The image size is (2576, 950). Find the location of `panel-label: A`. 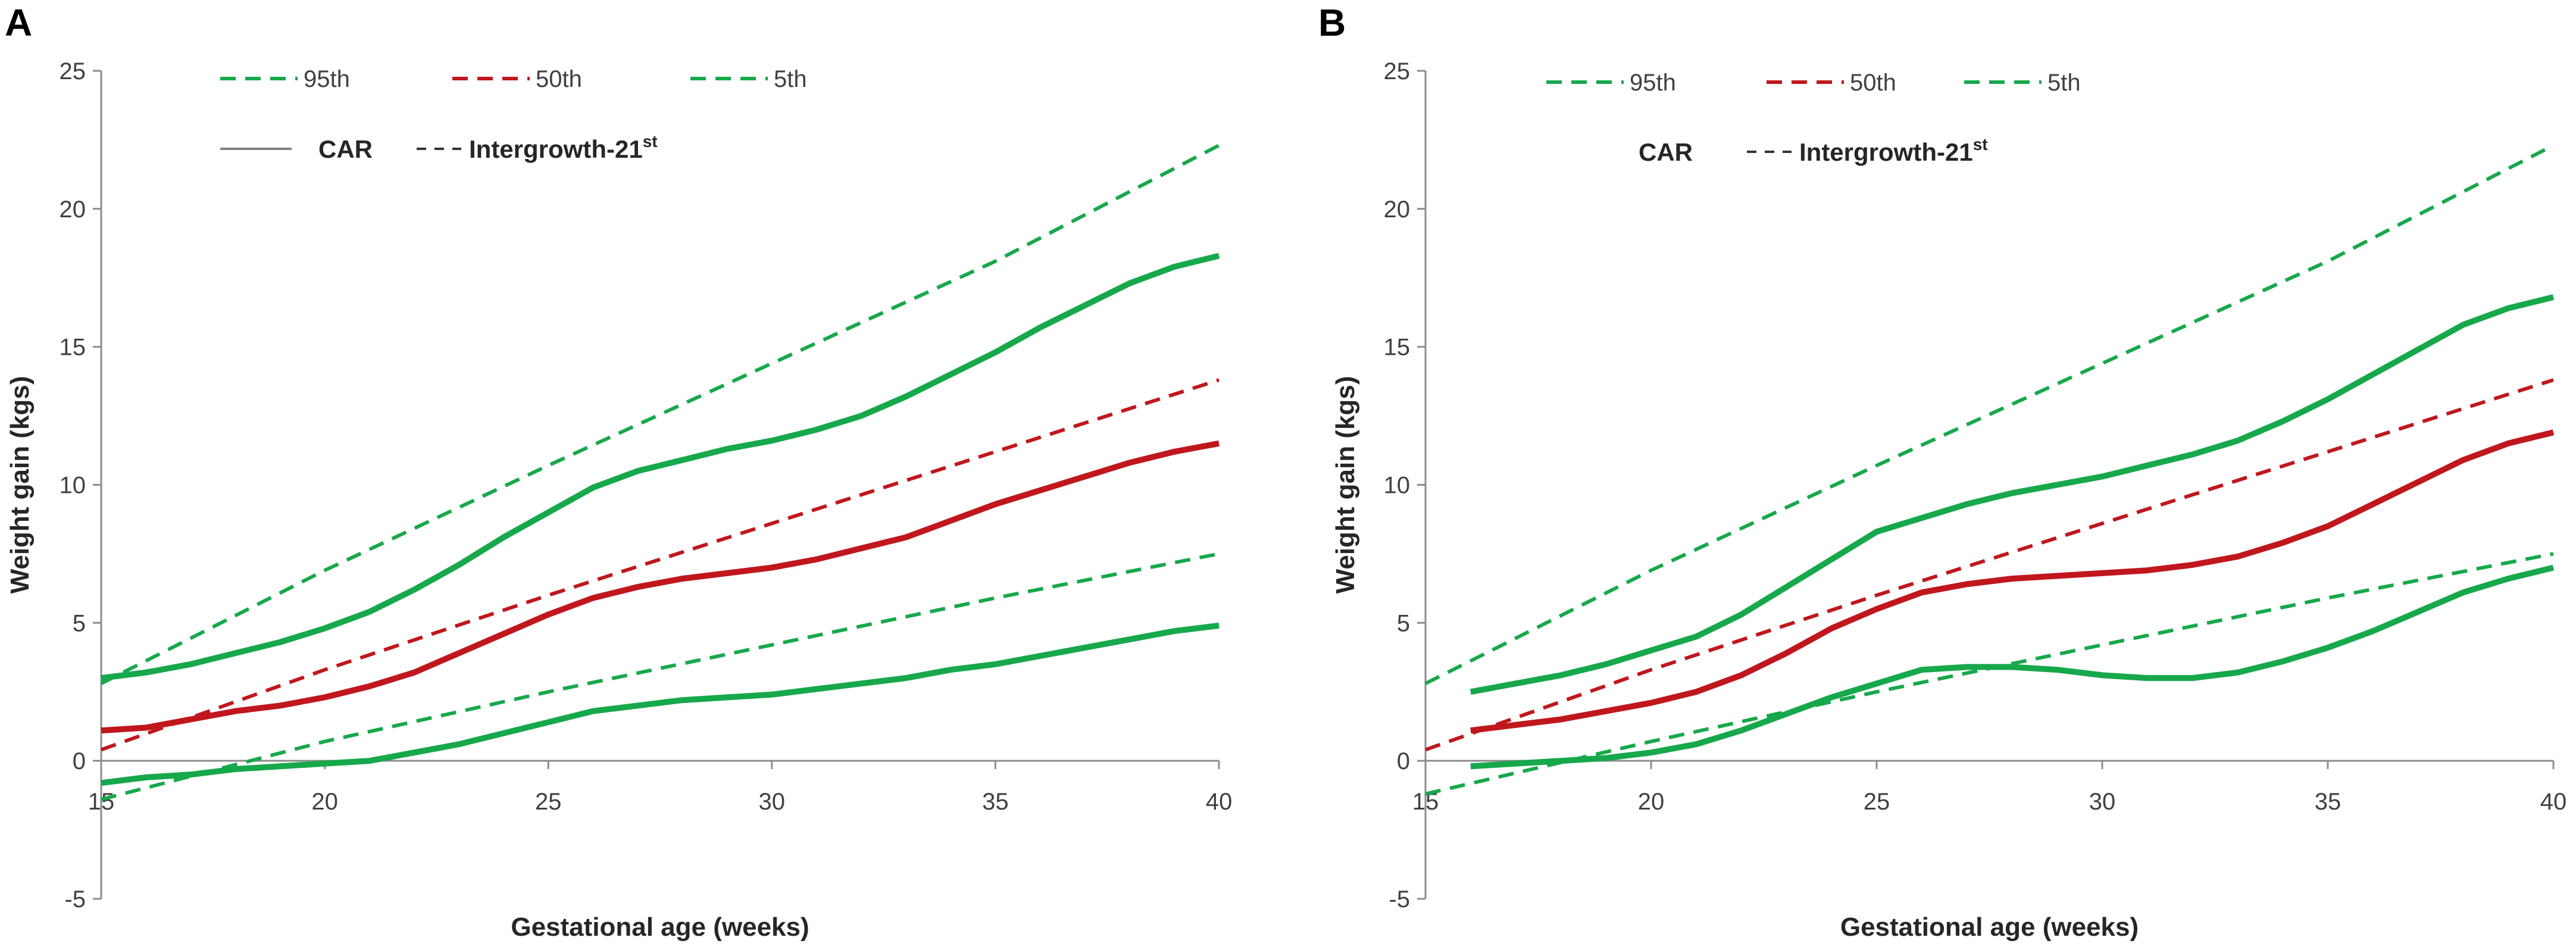

panel-label: A is located at coordinates (18, 22).